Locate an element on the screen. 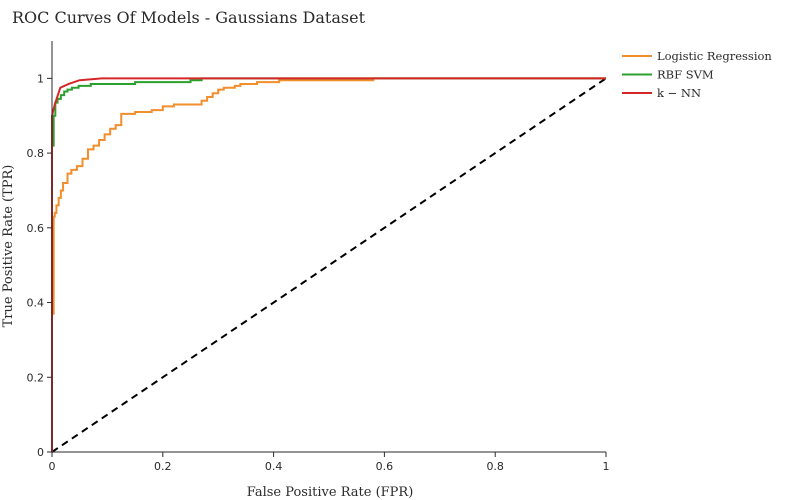  x-ticks: 0 0.2 0.4 0.6 0.8 1 is located at coordinates (329, 462).